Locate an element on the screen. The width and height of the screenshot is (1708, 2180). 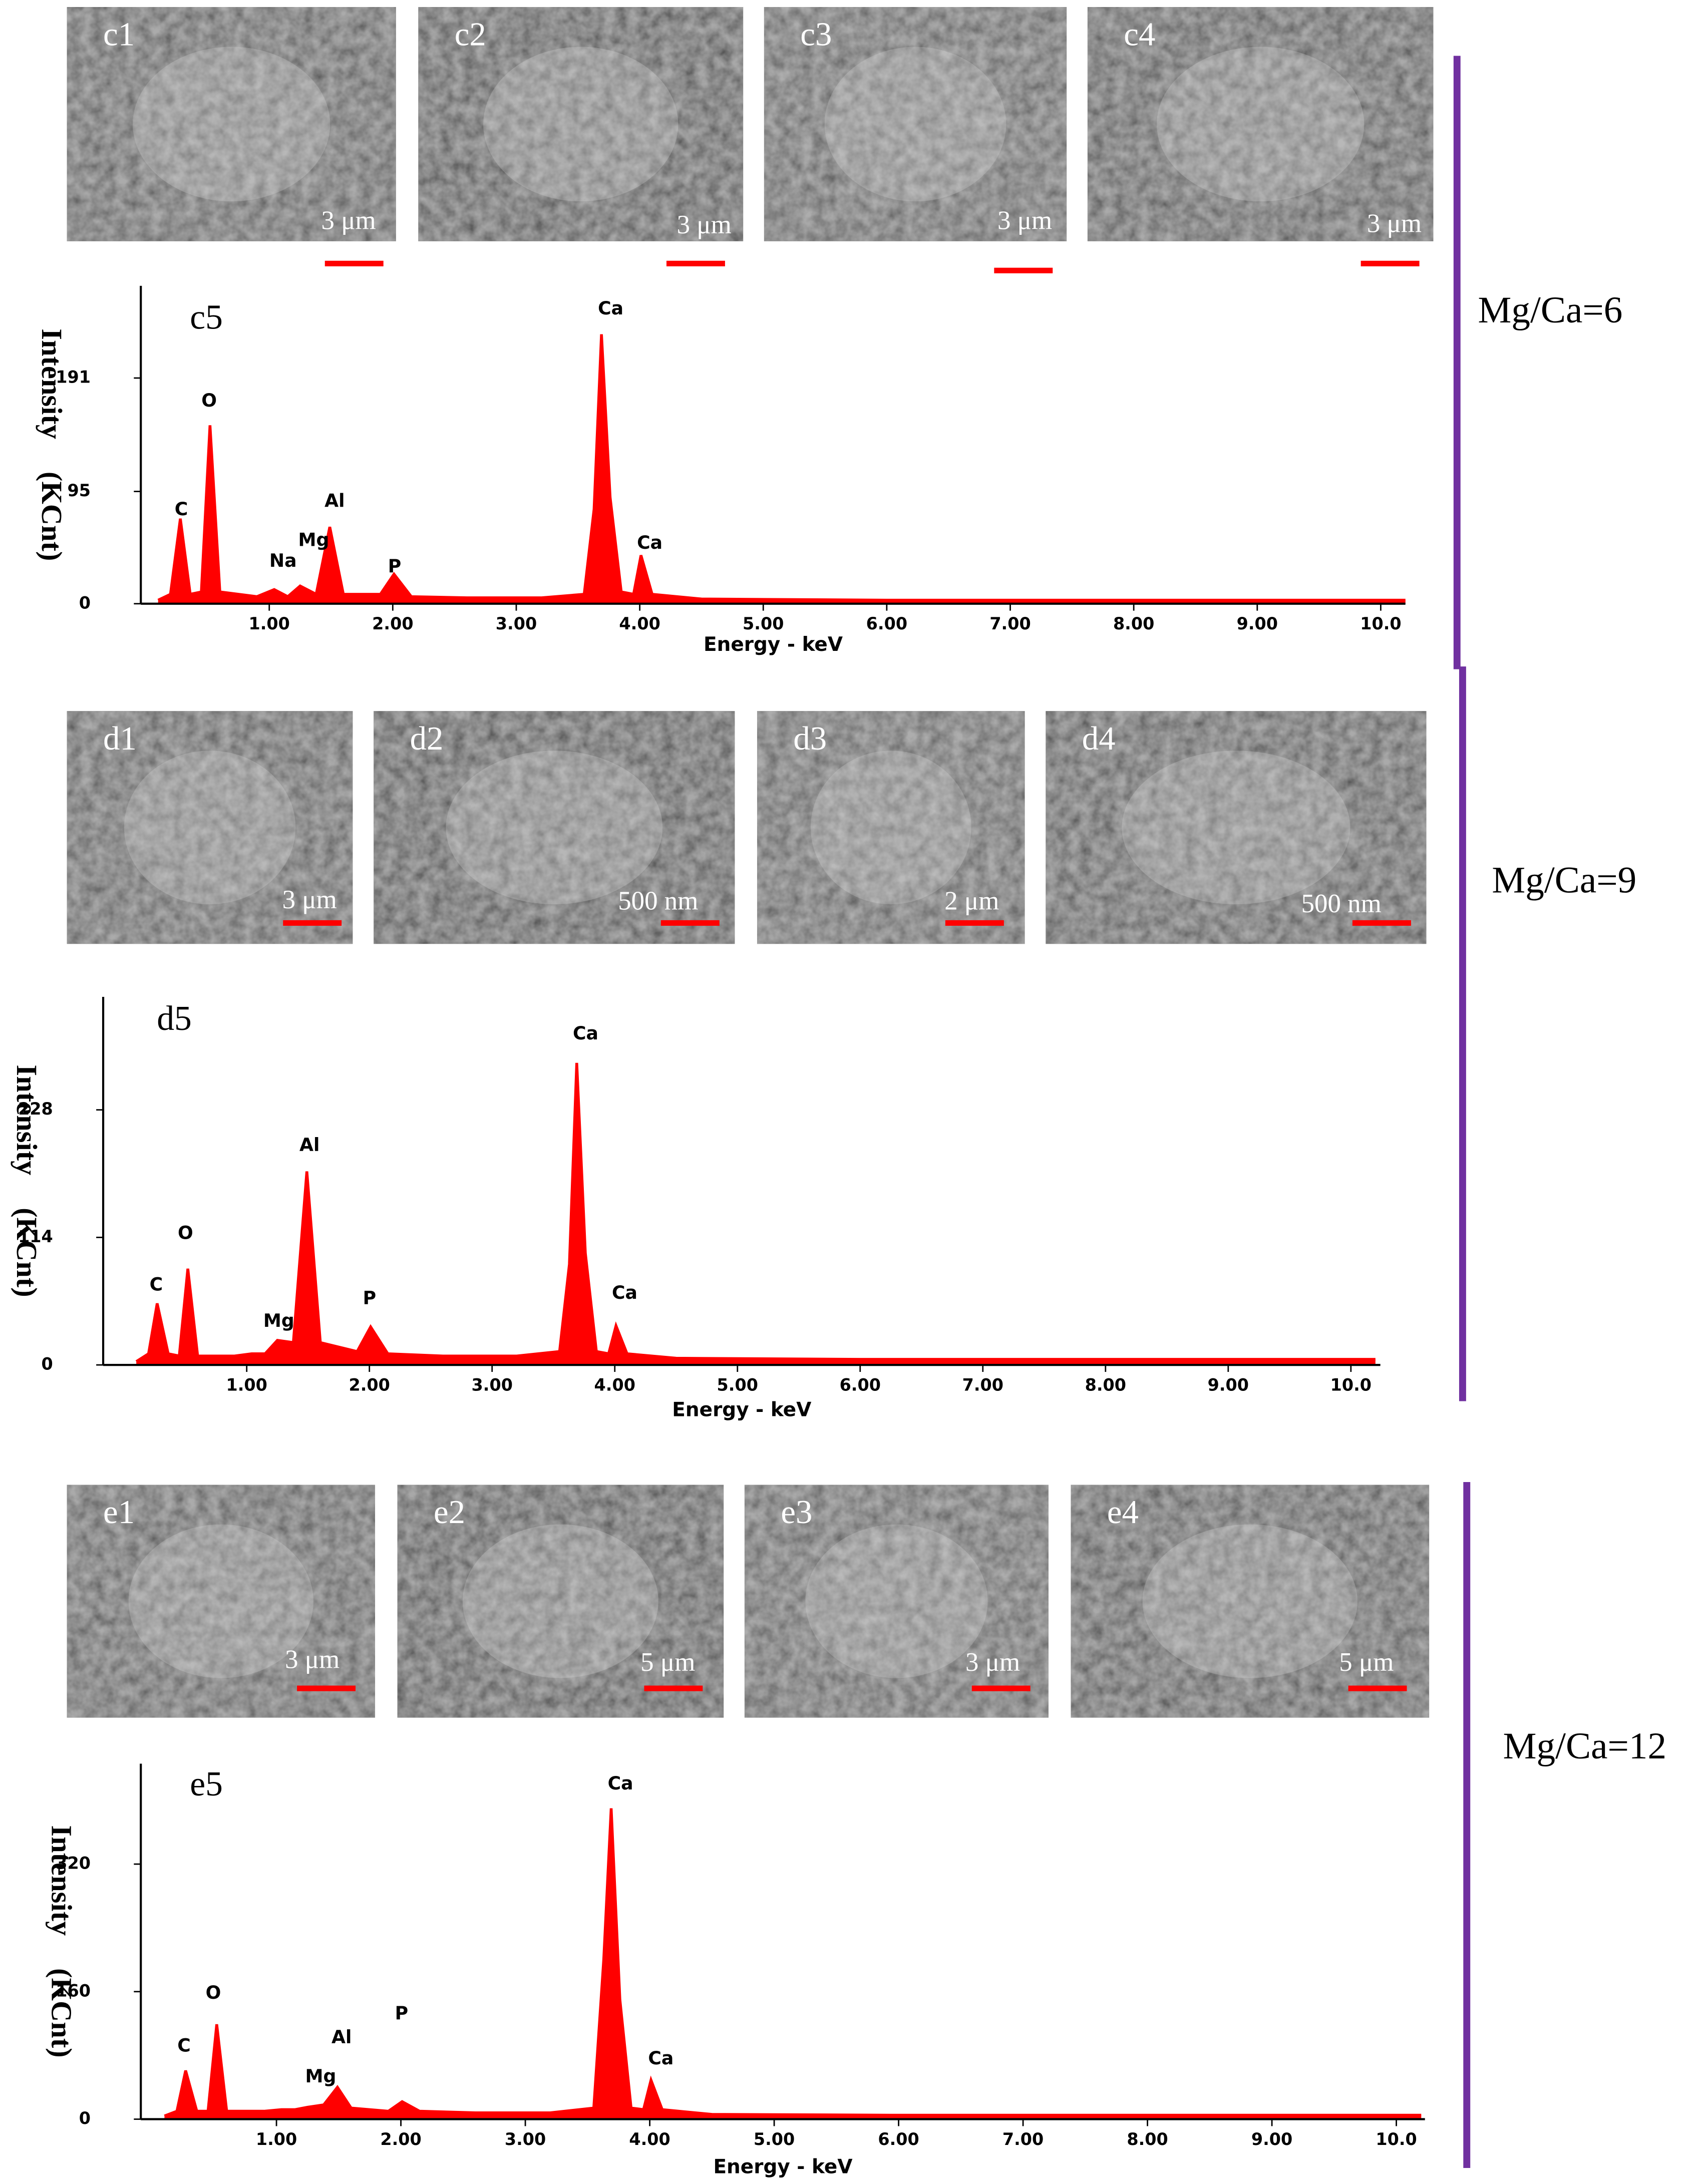
y-tick-label: 160 is located at coordinates (73, 1990).